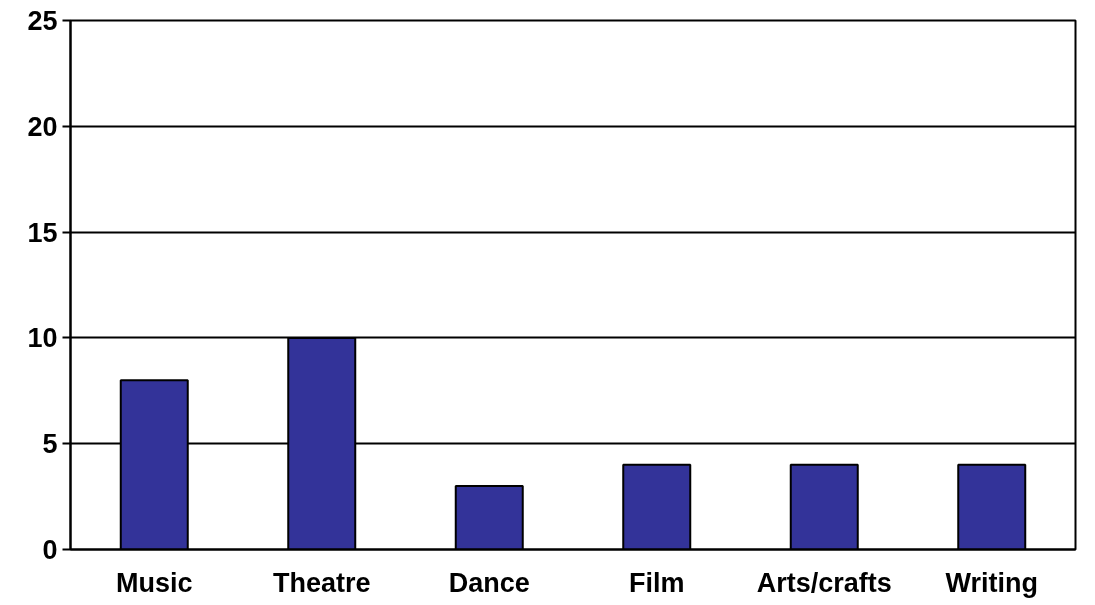 The image size is (1095, 605). I want to click on x-tick-label: Film, so click(657, 582).